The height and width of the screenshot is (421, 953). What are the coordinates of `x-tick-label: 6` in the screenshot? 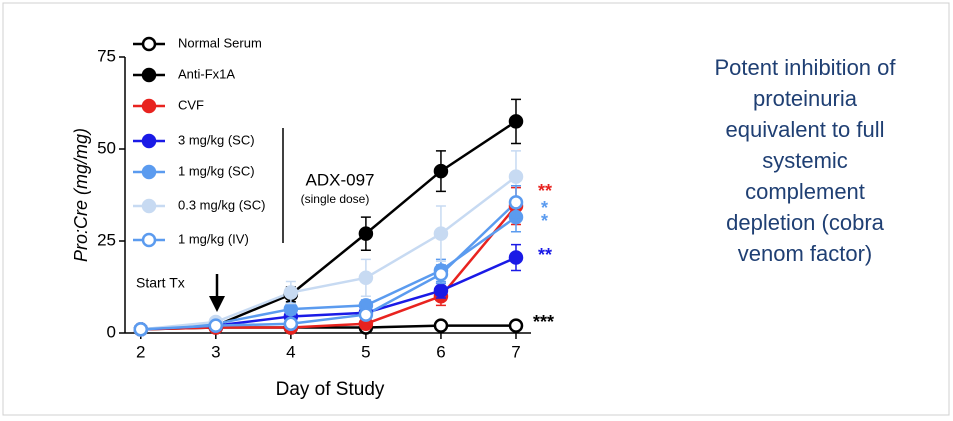 It's located at (440, 351).